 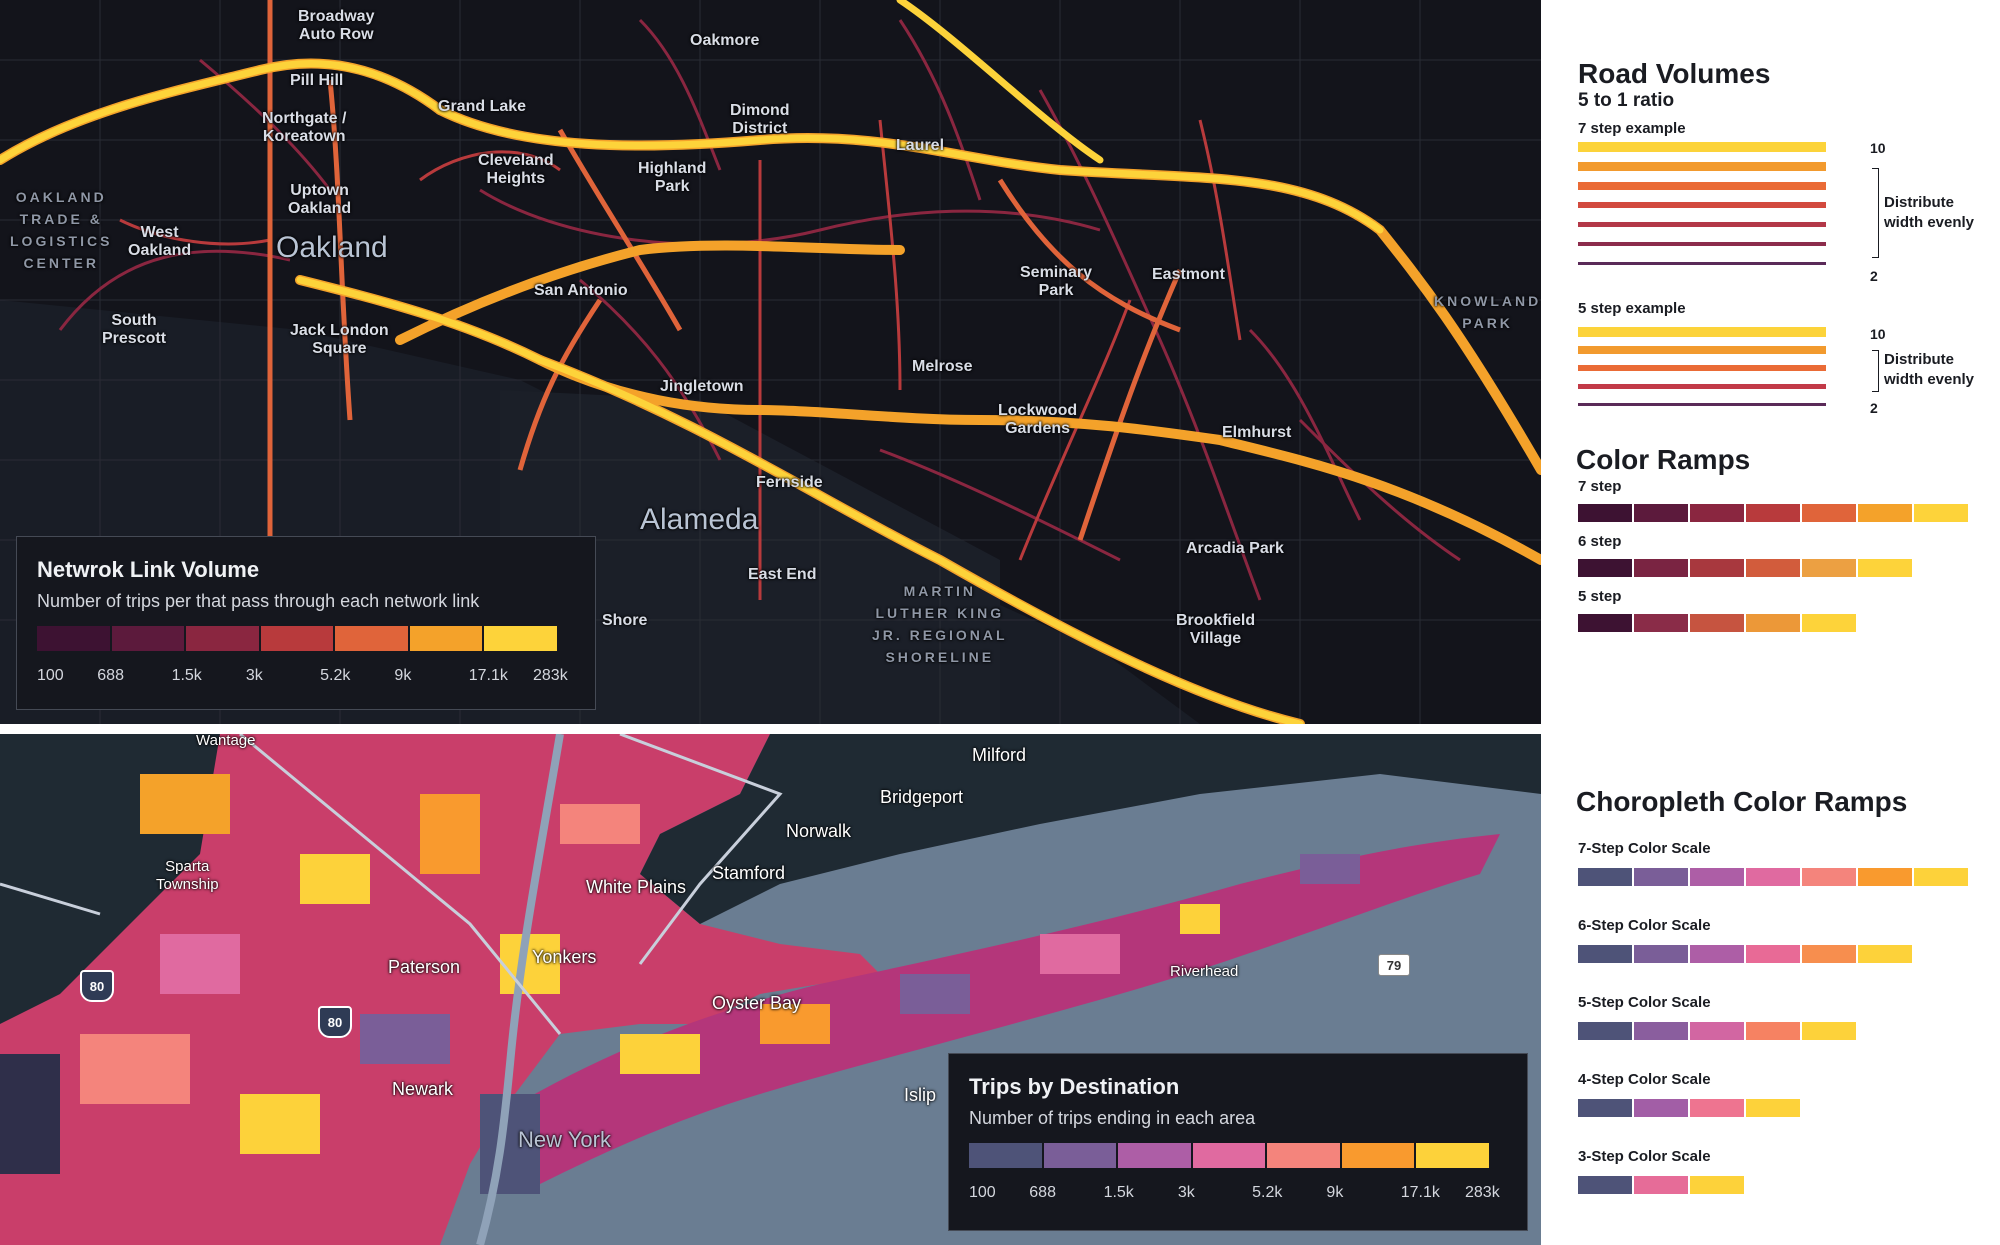 What do you see at coordinates (1874, 408) in the screenshot?
I see `five-step-min-label: 2` at bounding box center [1874, 408].